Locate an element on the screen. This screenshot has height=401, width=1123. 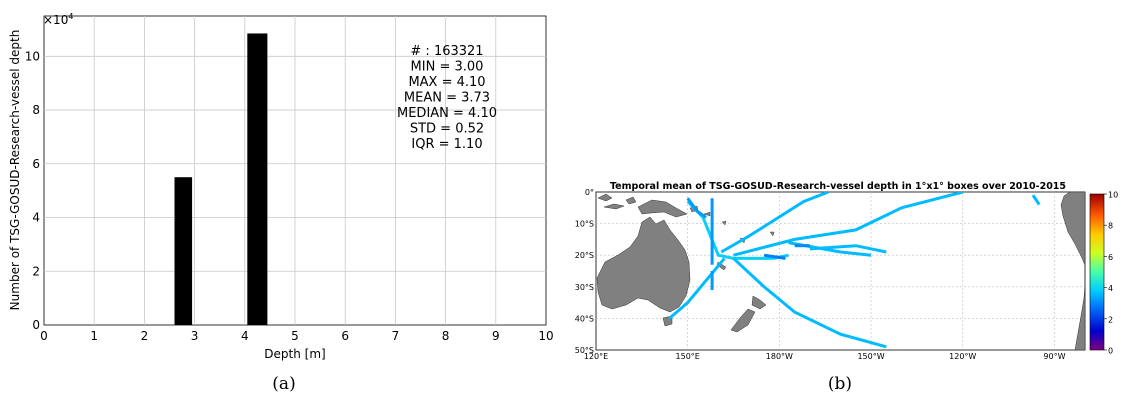
colorbar-tick-label: 2 is located at coordinates (1110, 319).